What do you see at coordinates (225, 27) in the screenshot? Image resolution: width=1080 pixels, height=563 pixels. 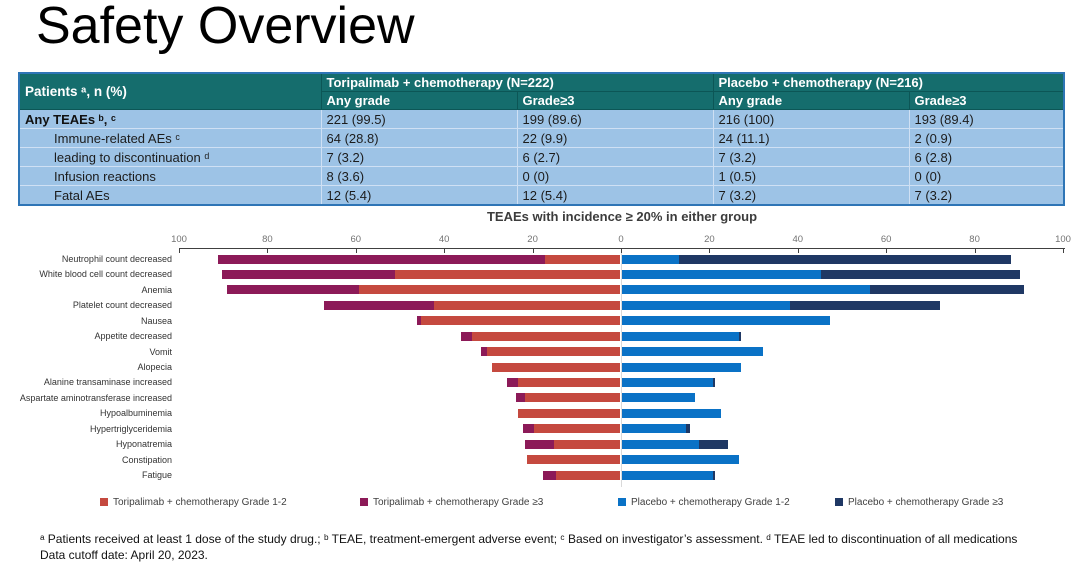 I see `page-title: Safety Overview` at bounding box center [225, 27].